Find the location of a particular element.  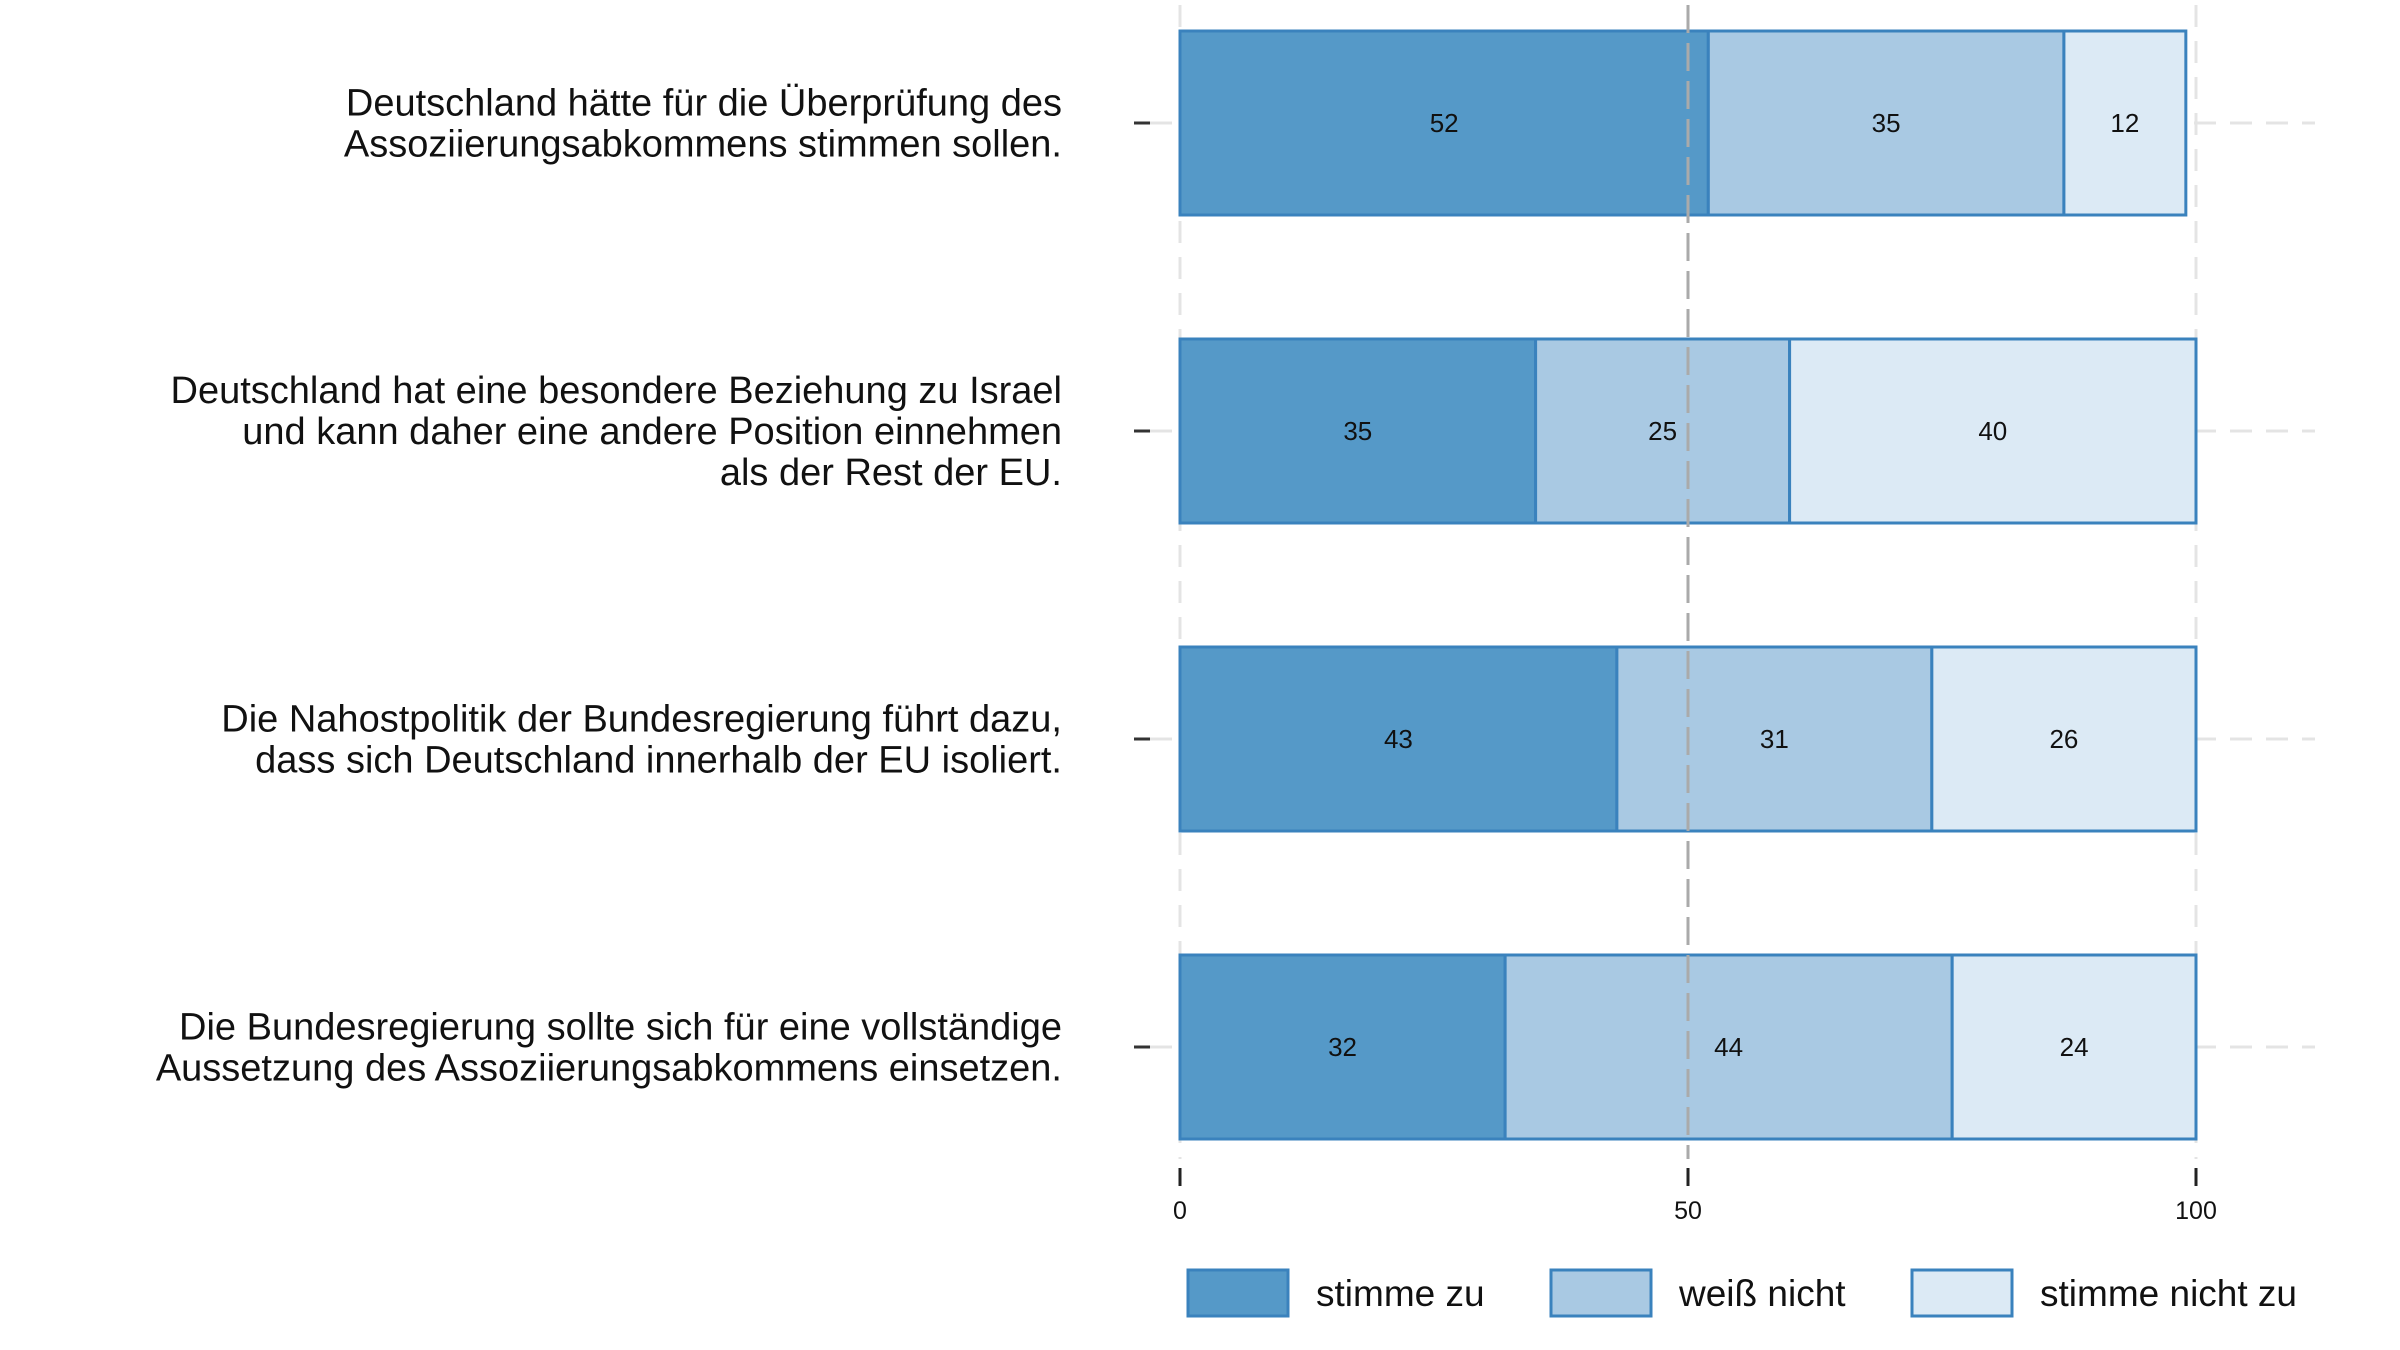

data-label: 24 is located at coordinates (2074, 1047).